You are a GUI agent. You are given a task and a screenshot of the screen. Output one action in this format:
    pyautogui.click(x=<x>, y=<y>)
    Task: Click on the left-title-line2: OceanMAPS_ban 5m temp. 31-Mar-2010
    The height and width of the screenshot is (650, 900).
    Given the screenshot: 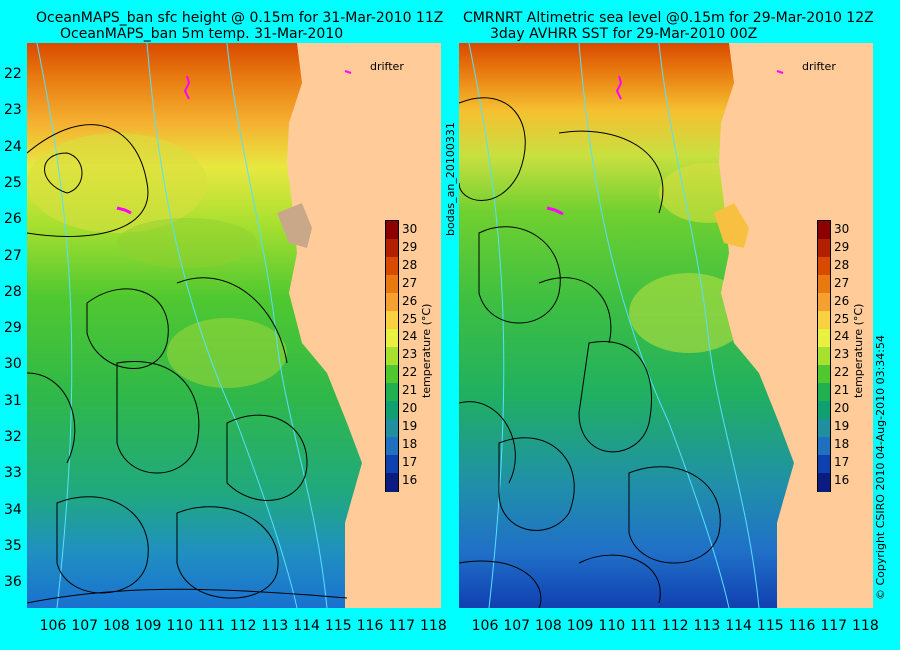 What is the action you would take?
    pyautogui.click(x=202, y=34)
    